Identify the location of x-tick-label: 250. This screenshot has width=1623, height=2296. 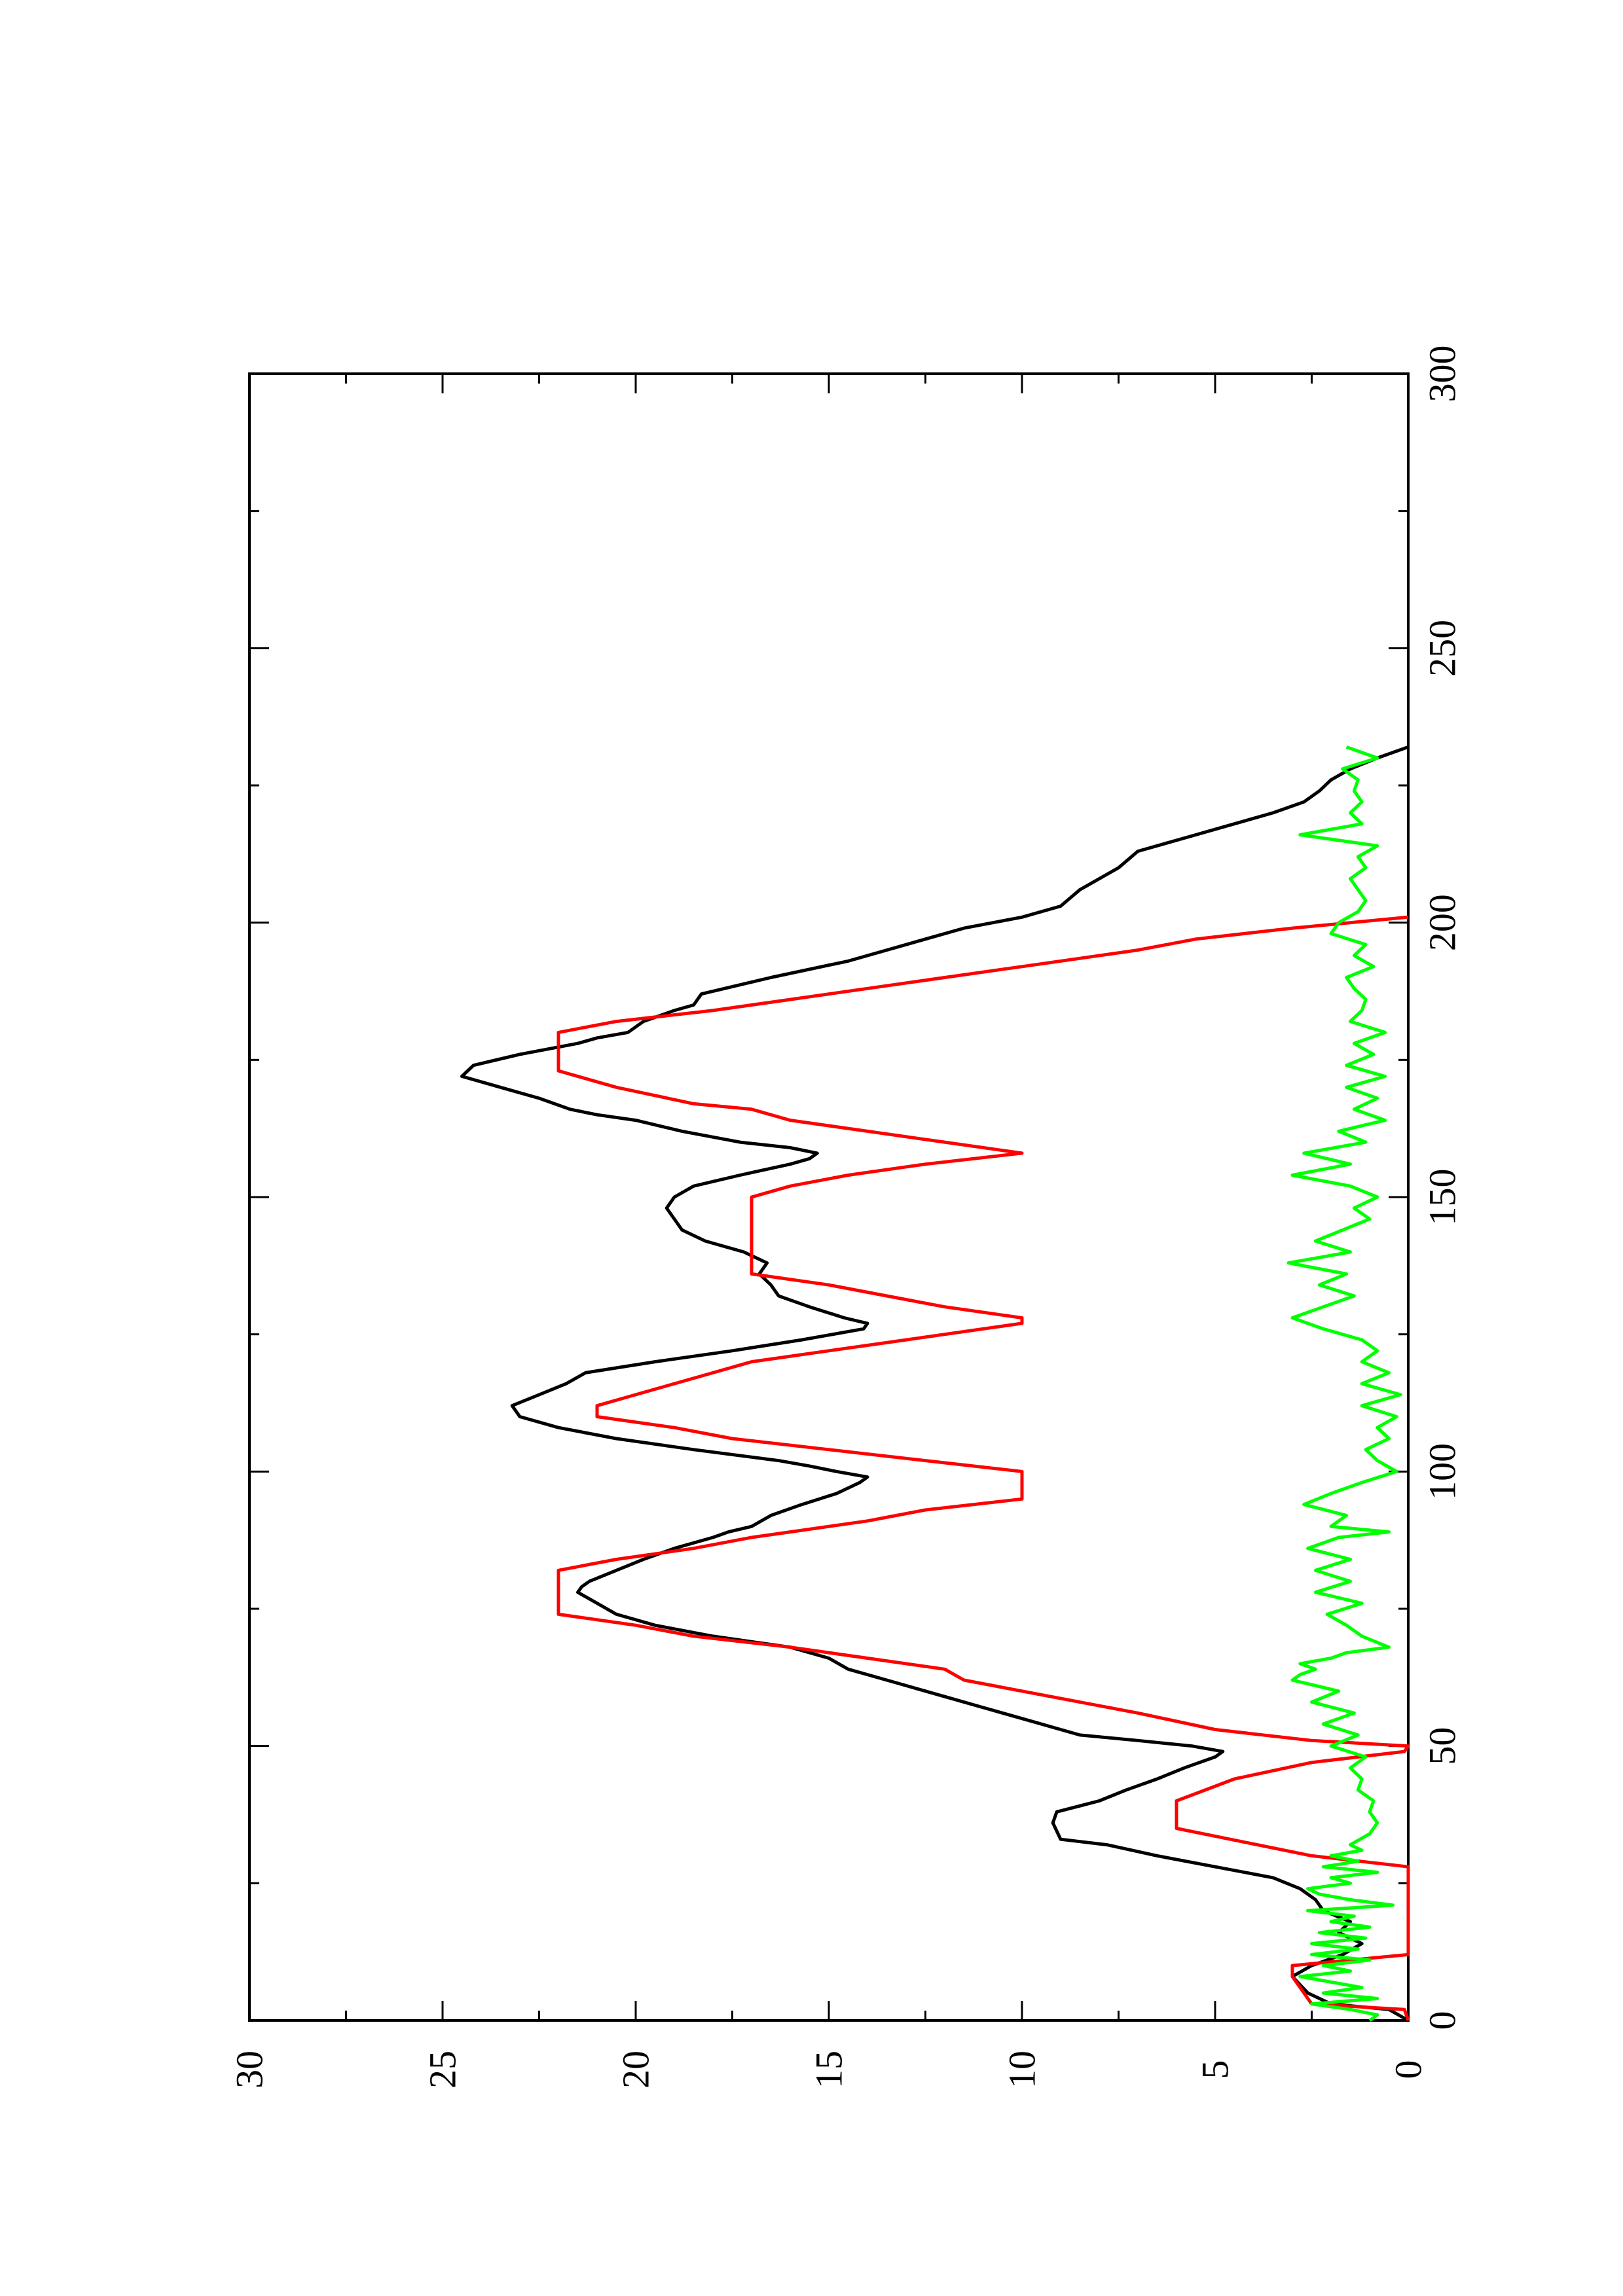
(1442, 648).